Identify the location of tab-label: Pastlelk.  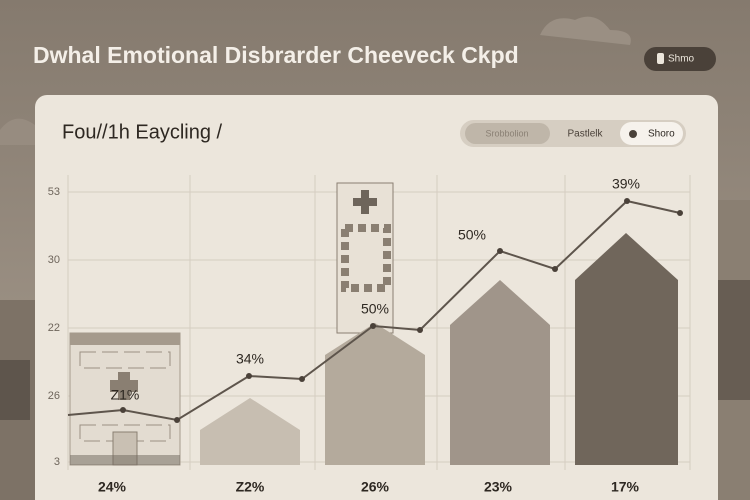
(585, 134).